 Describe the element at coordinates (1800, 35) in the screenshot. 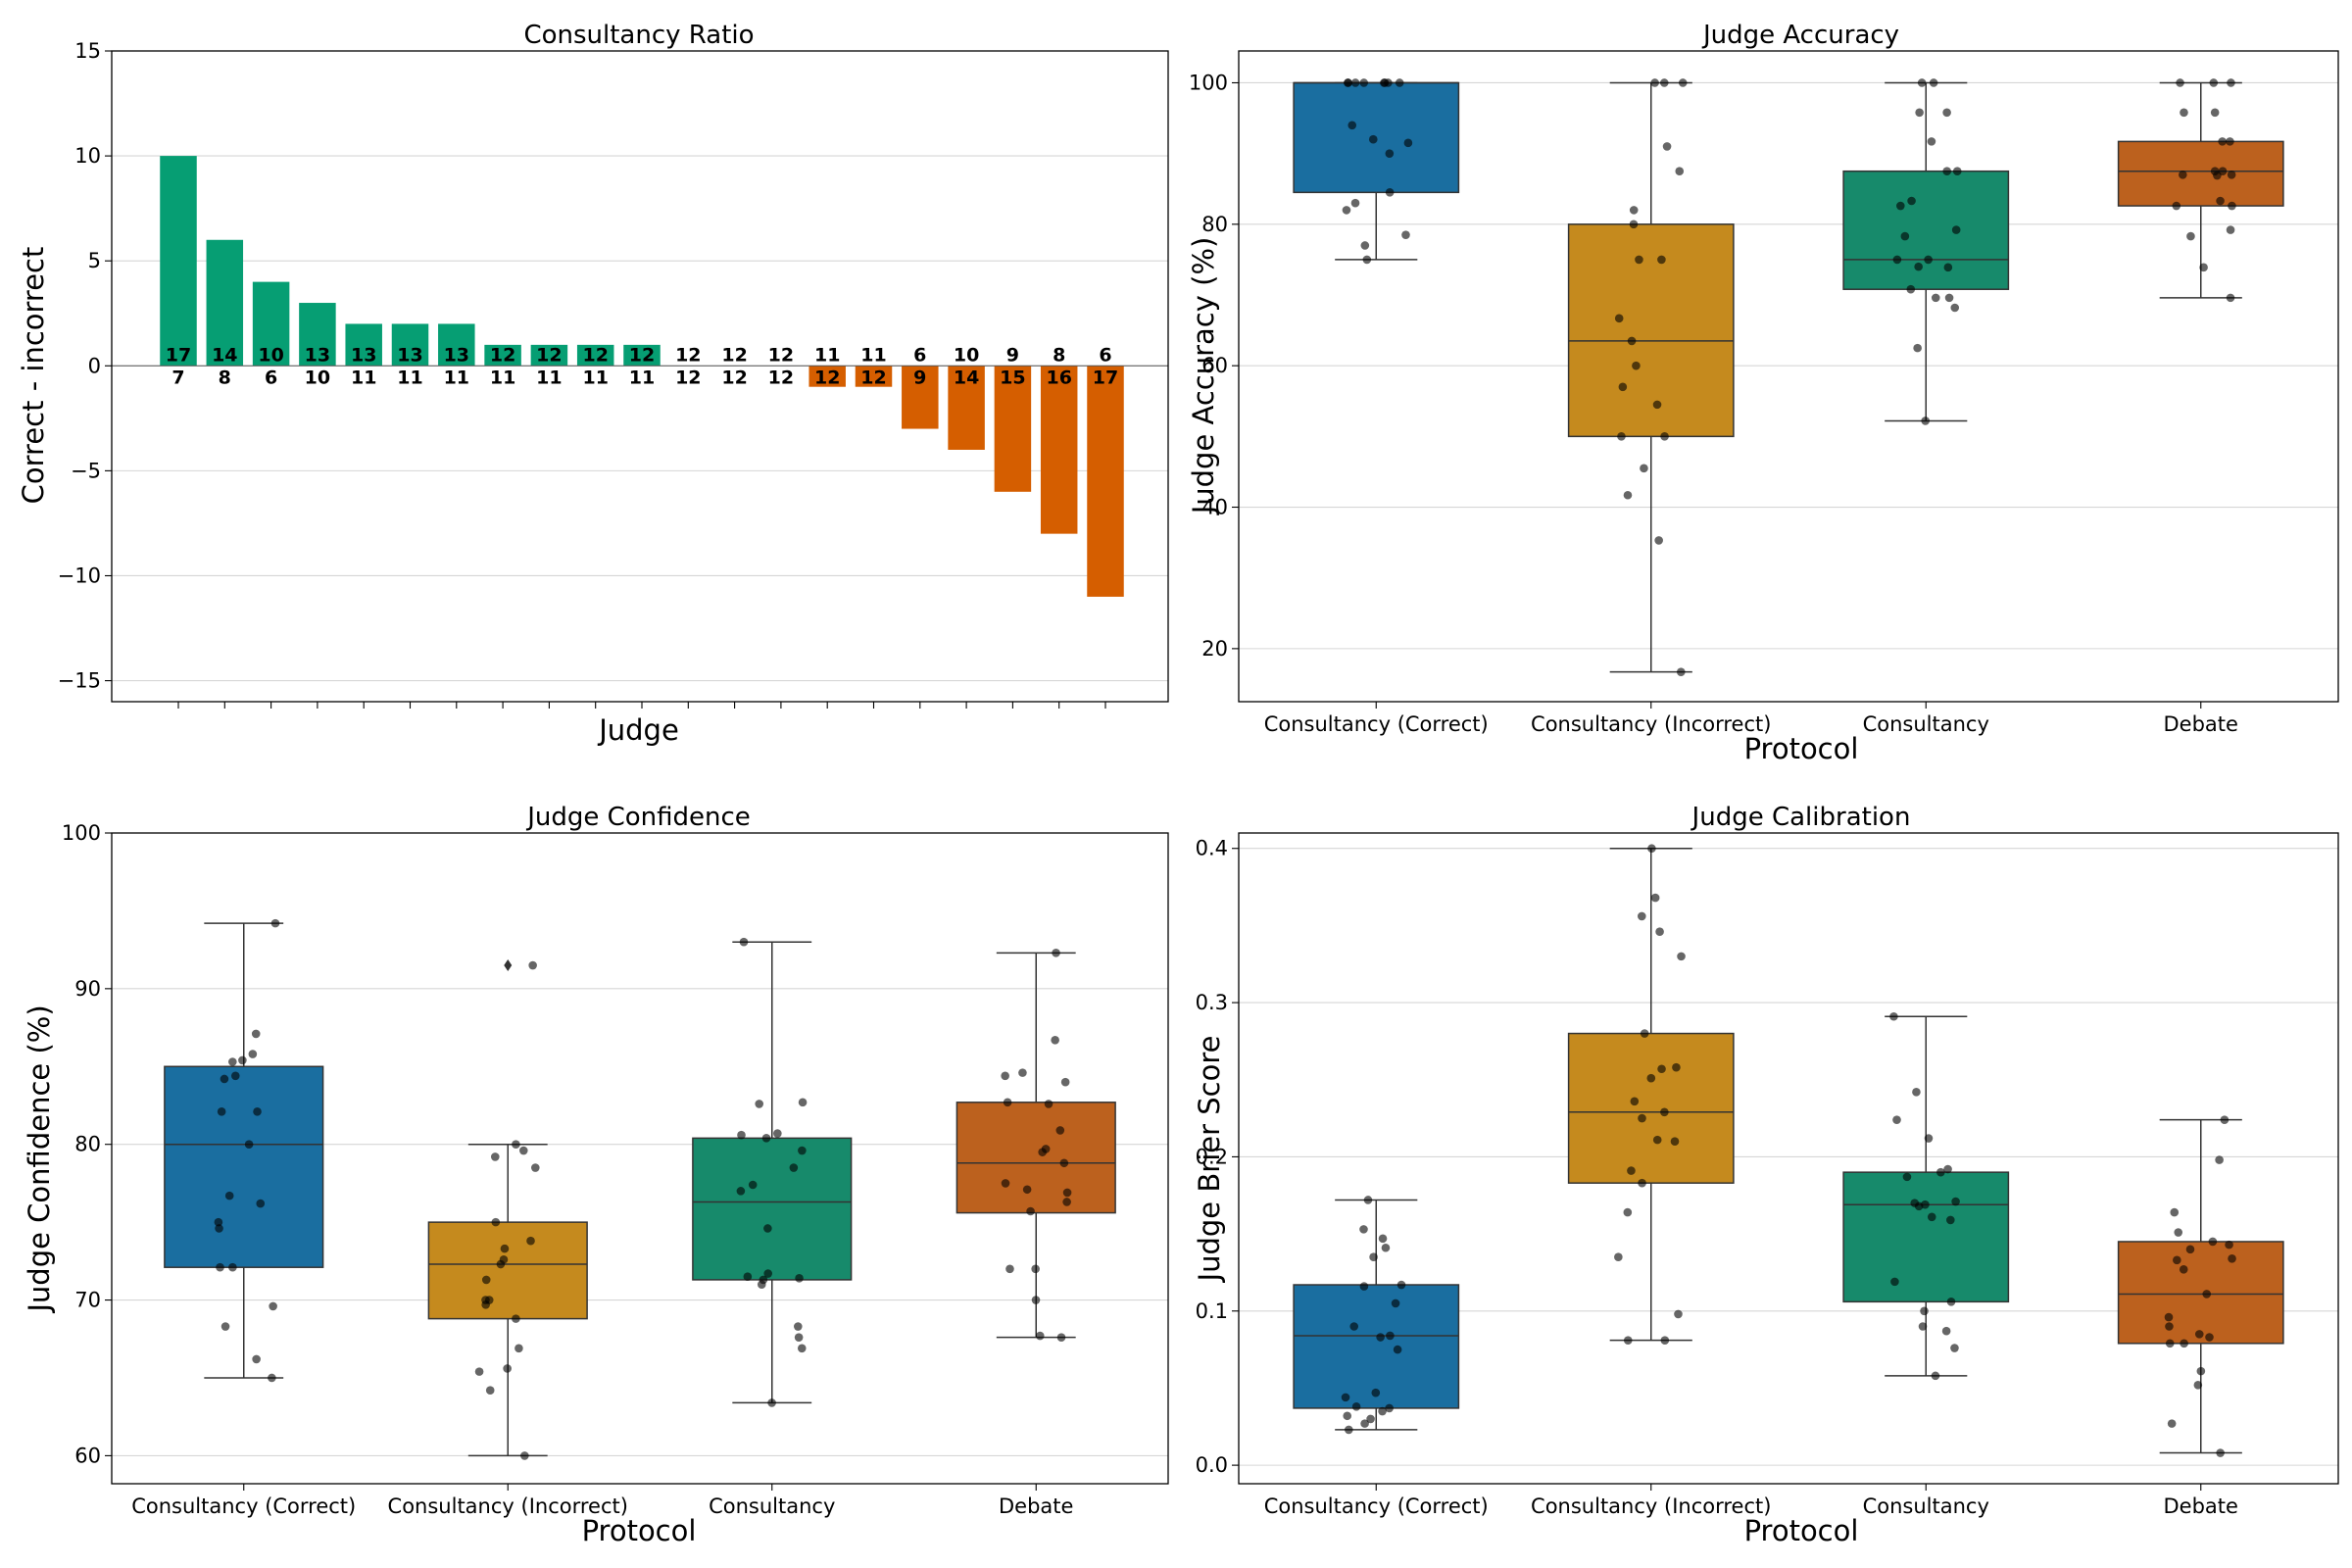

I see `chart-title: Judge Accuracy` at that location.